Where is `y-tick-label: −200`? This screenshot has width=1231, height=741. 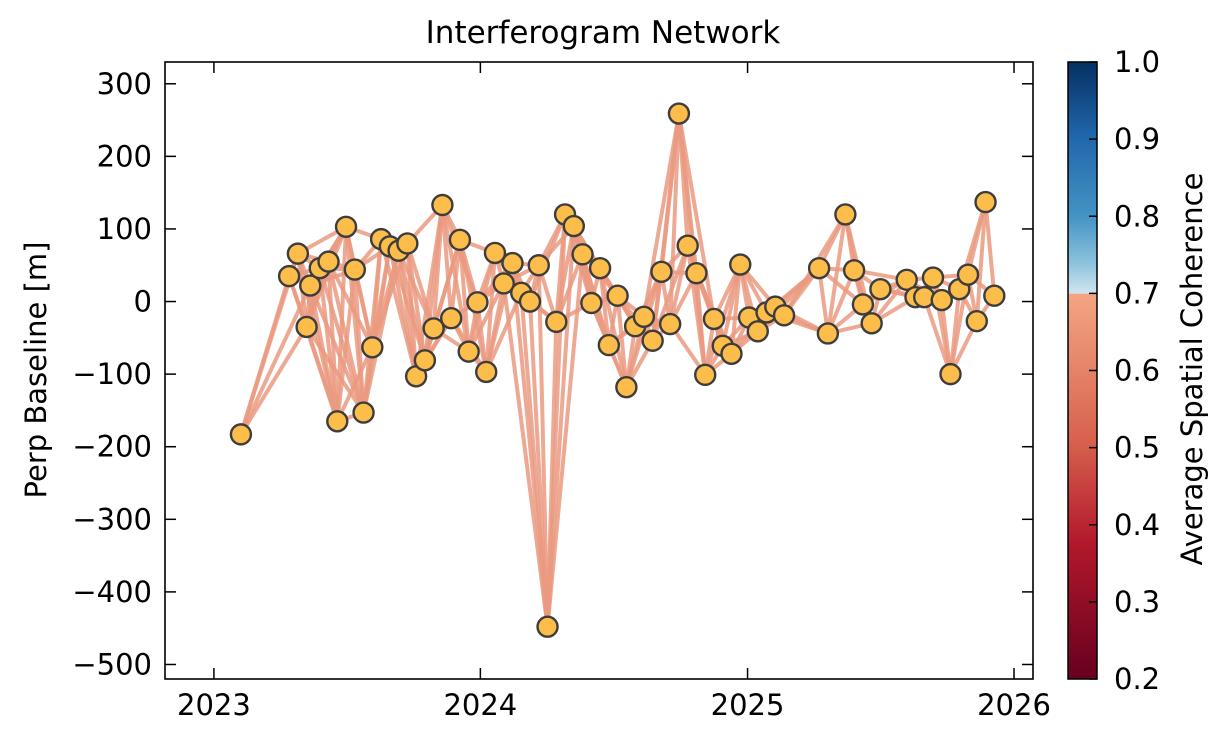 y-tick-label: −200 is located at coordinates (112, 447).